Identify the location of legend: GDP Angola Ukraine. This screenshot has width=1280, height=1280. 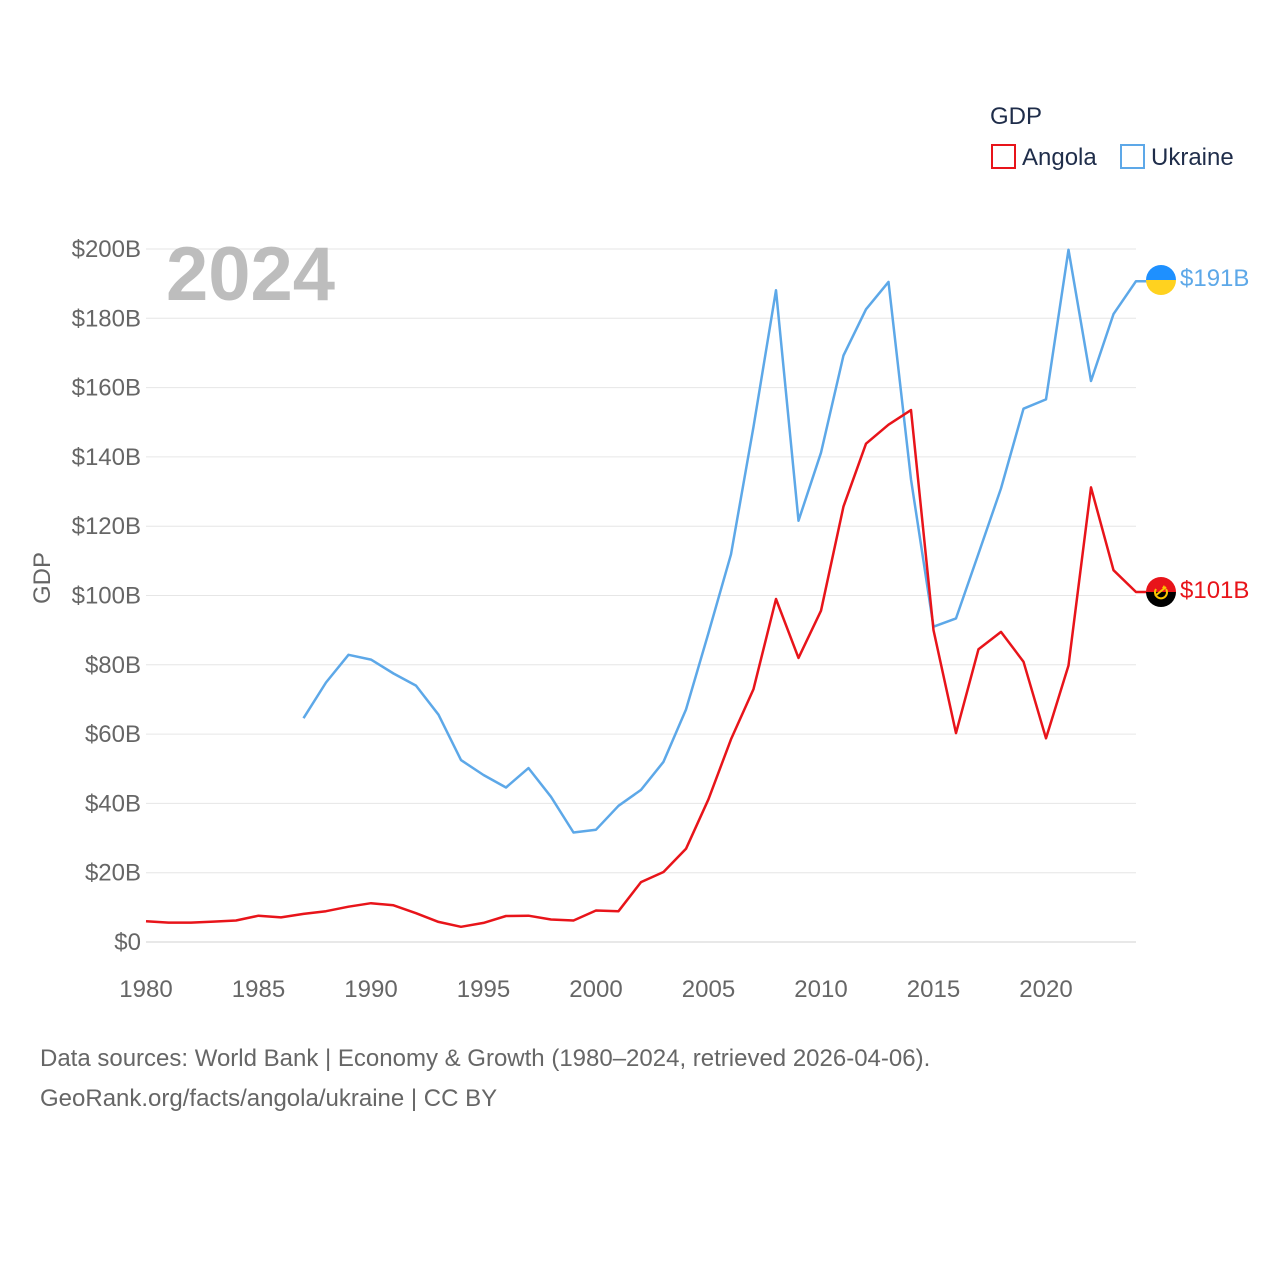
(1112, 137).